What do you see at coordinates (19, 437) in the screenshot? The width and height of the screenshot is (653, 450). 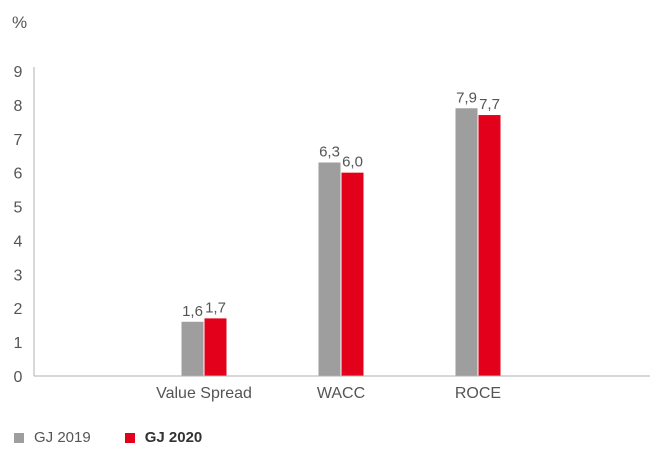 I see `legend-swatch-gj-2019` at bounding box center [19, 437].